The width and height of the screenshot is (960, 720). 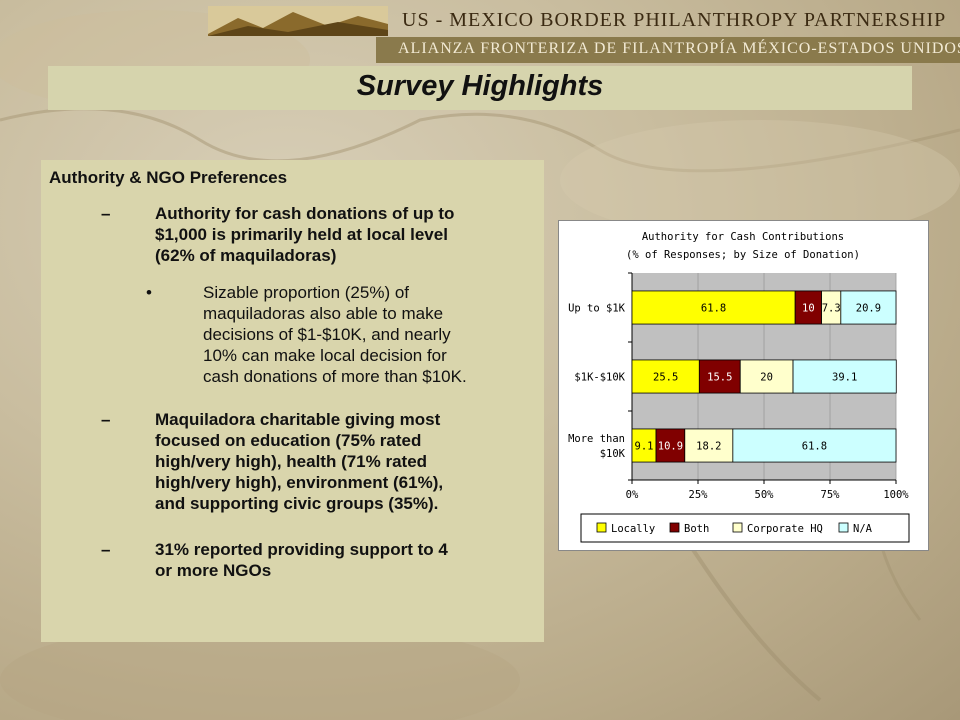 What do you see at coordinates (596, 439) in the screenshot?
I see `y-category-label: More than` at bounding box center [596, 439].